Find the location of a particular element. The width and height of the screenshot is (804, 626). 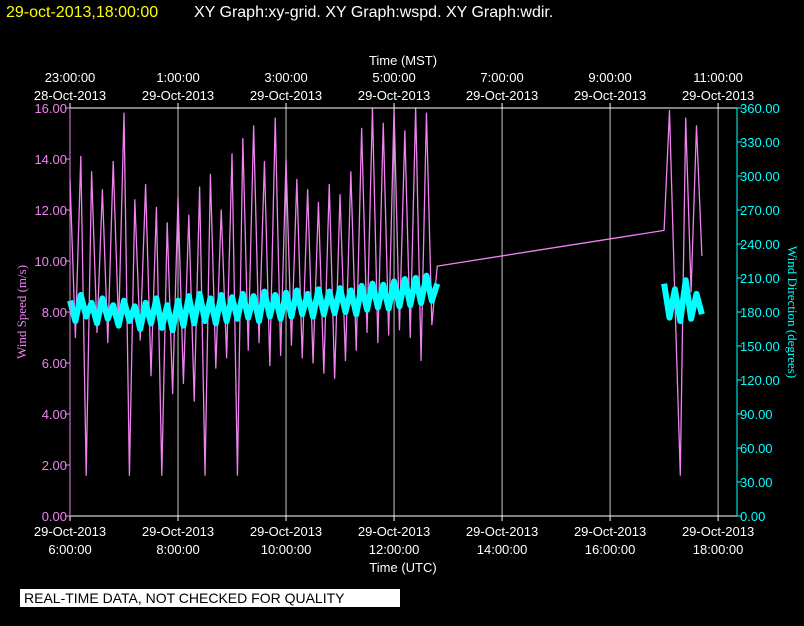

x-tick-label: 10:00:00 is located at coordinates (286, 549).